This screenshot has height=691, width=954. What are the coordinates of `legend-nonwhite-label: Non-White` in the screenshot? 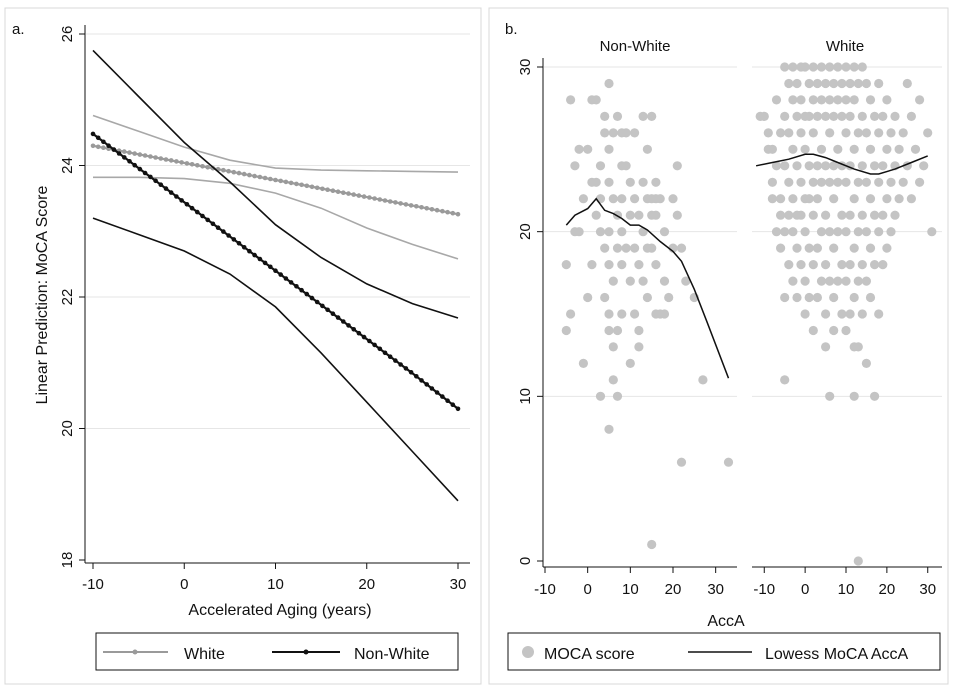 It's located at (392, 654).